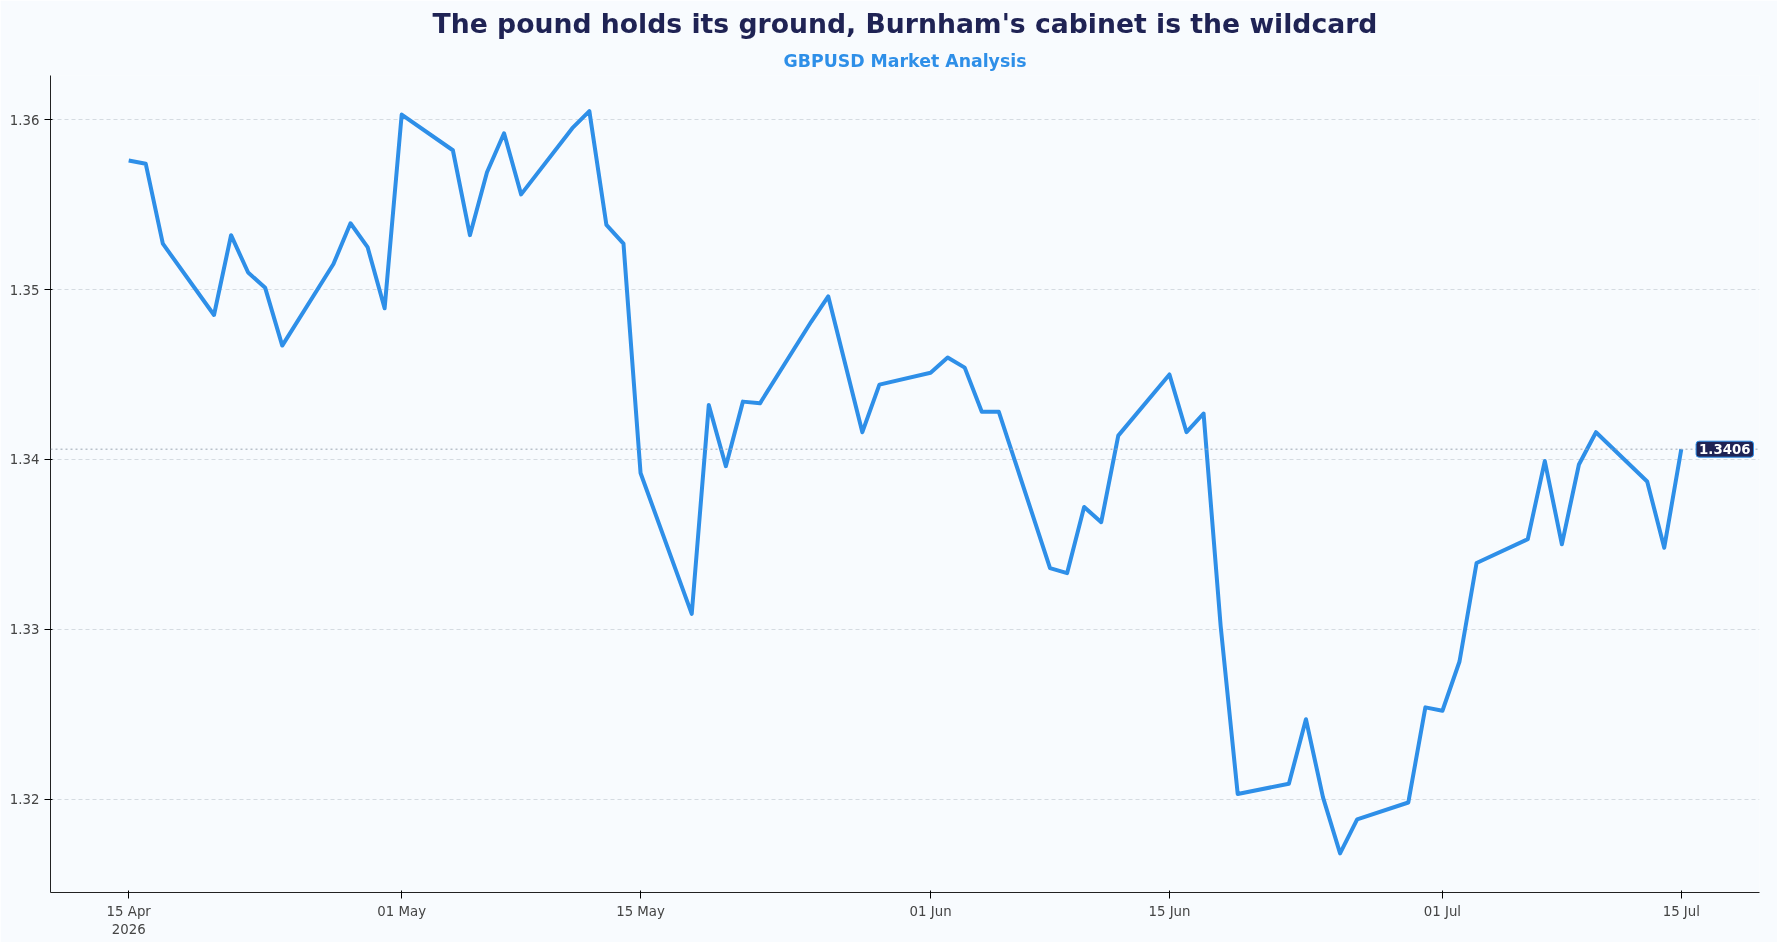 This screenshot has height=942, width=1777. I want to click on x-tick-label: 15 Apr 2026, so click(129, 920).